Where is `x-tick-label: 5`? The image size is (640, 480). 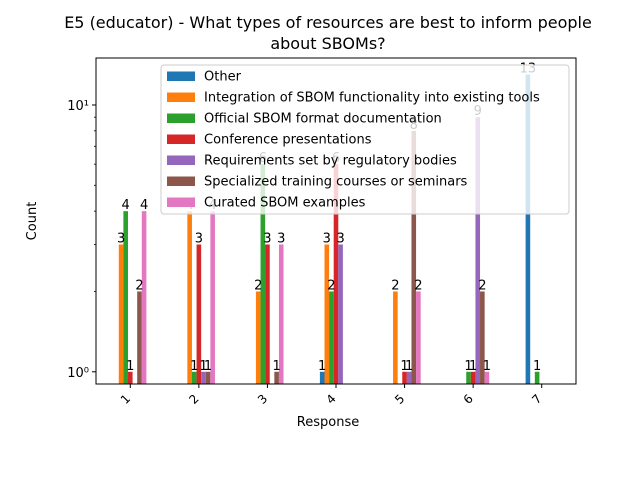
x-tick-label: 5 is located at coordinates (399, 399).